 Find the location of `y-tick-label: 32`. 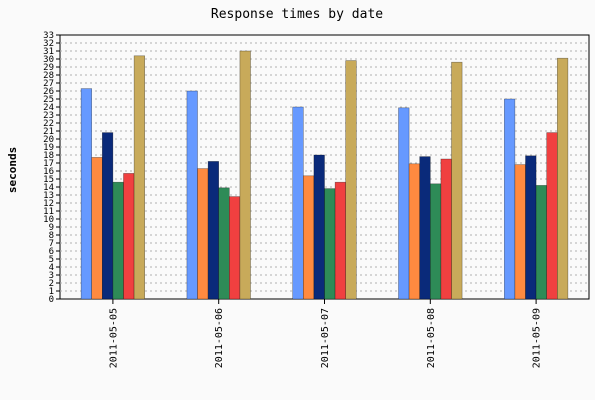

y-tick-label: 32 is located at coordinates (48, 44).